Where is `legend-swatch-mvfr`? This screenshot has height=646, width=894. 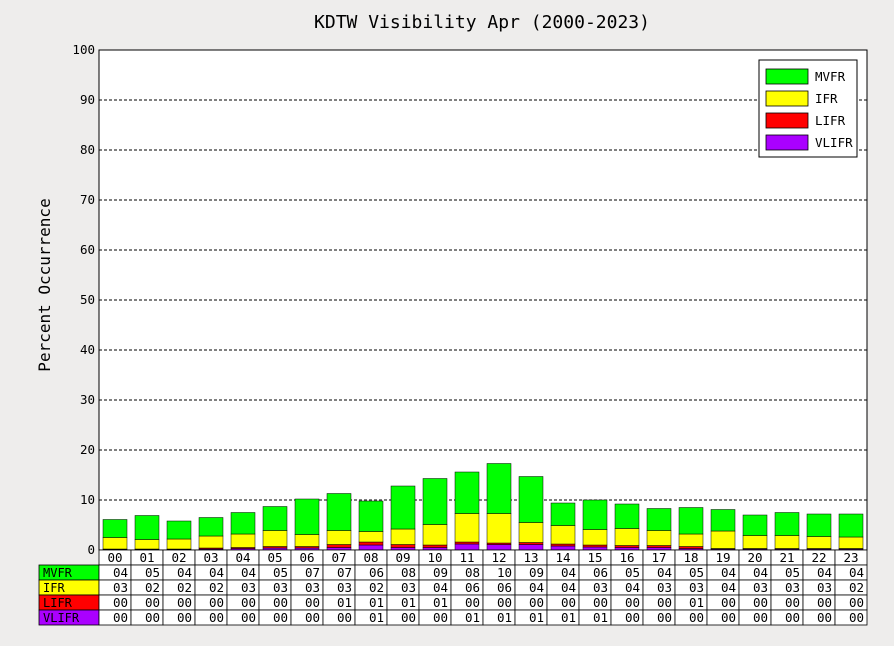 legend-swatch-mvfr is located at coordinates (787, 76).